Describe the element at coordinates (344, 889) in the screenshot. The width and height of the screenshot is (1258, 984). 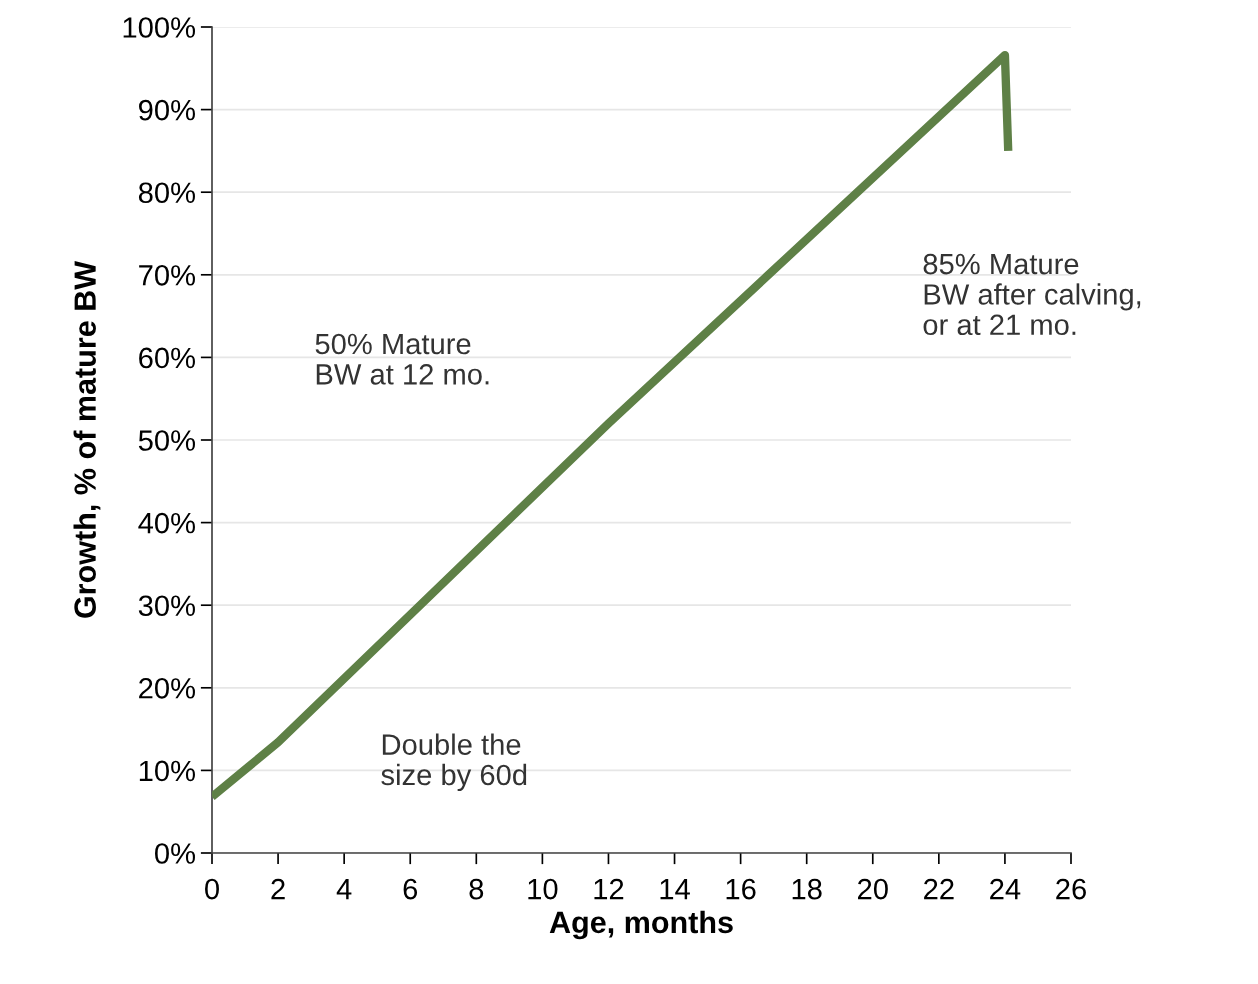
I see `x-tick-label: 4` at that location.